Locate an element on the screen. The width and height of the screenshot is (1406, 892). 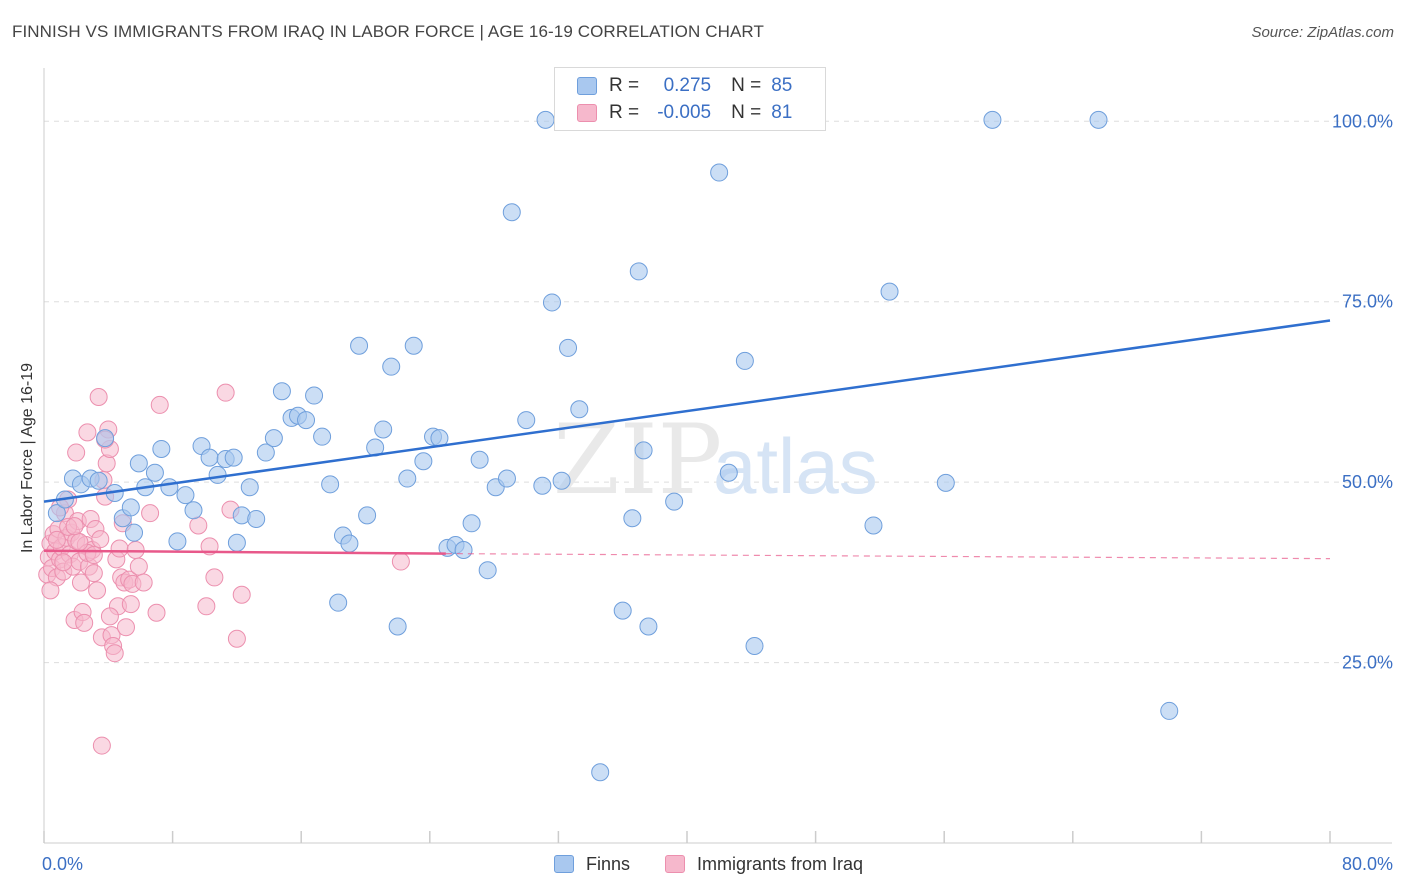
bottom-legend-finns-label: Finns is located at coordinates (608, 863).